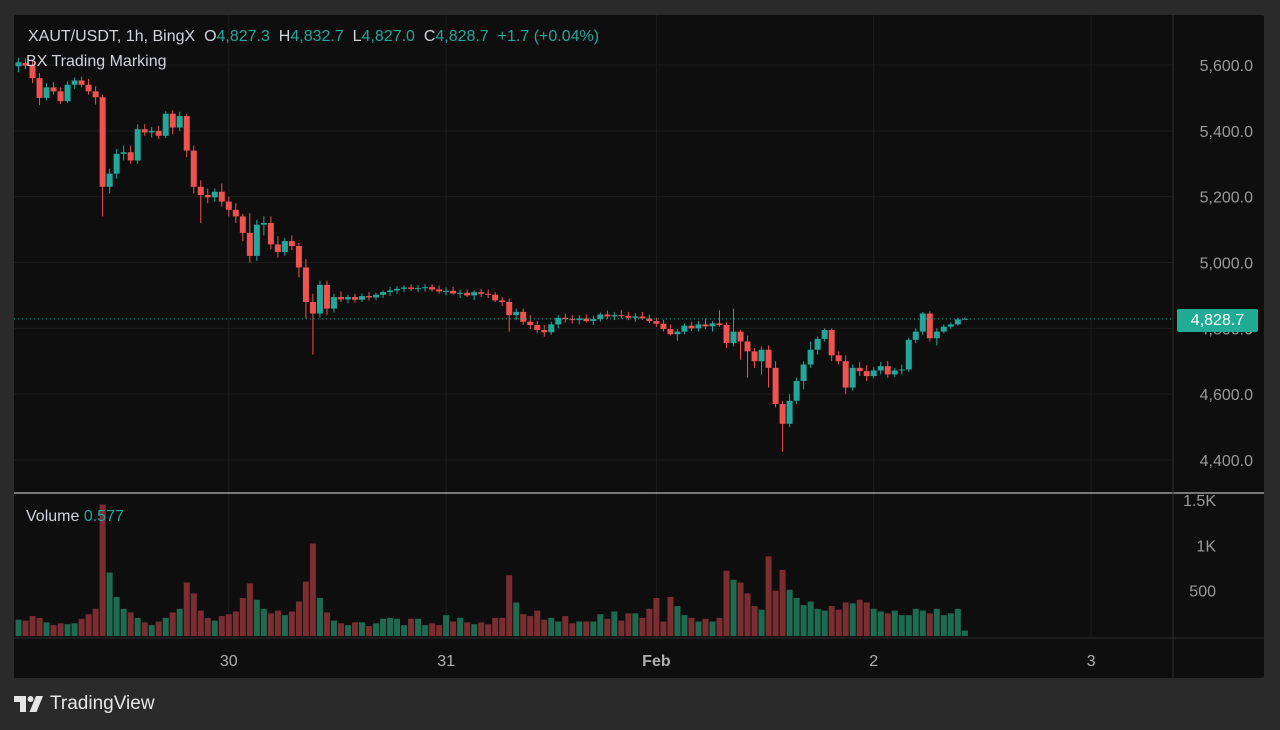 Image resolution: width=1280 pixels, height=730 pixels. Describe the element at coordinates (229, 661) in the screenshot. I see `x-tick-label: 30` at that location.